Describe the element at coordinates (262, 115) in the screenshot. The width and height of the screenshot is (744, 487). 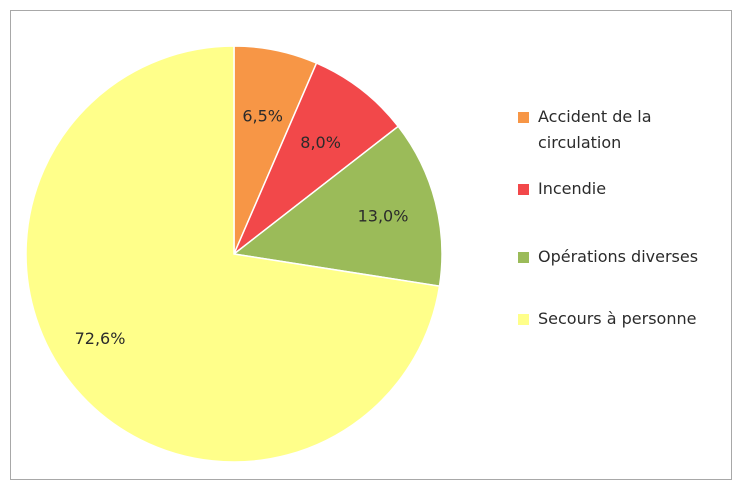
I see `pie-label-accident: 6,5%` at that location.